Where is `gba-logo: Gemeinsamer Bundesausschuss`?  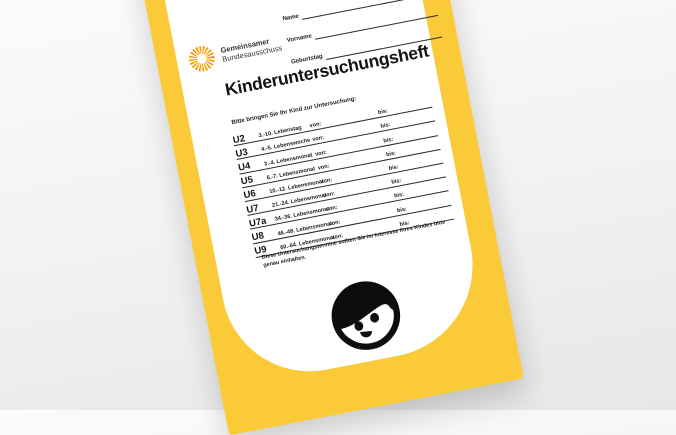
gba-logo: Gemeinsamer Bundesausschuss is located at coordinates (234, 53).